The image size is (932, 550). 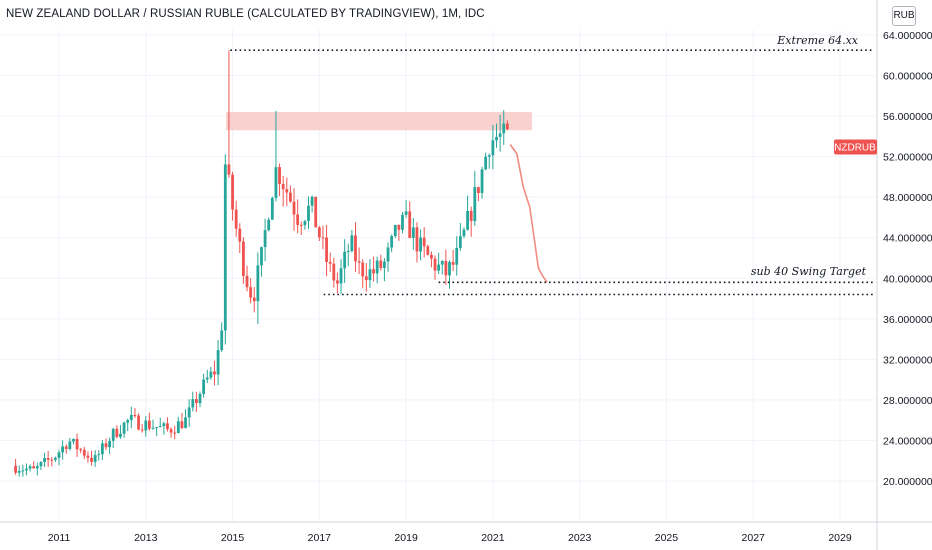 I want to click on y-tick-label: 52.000000, so click(x=907, y=158).